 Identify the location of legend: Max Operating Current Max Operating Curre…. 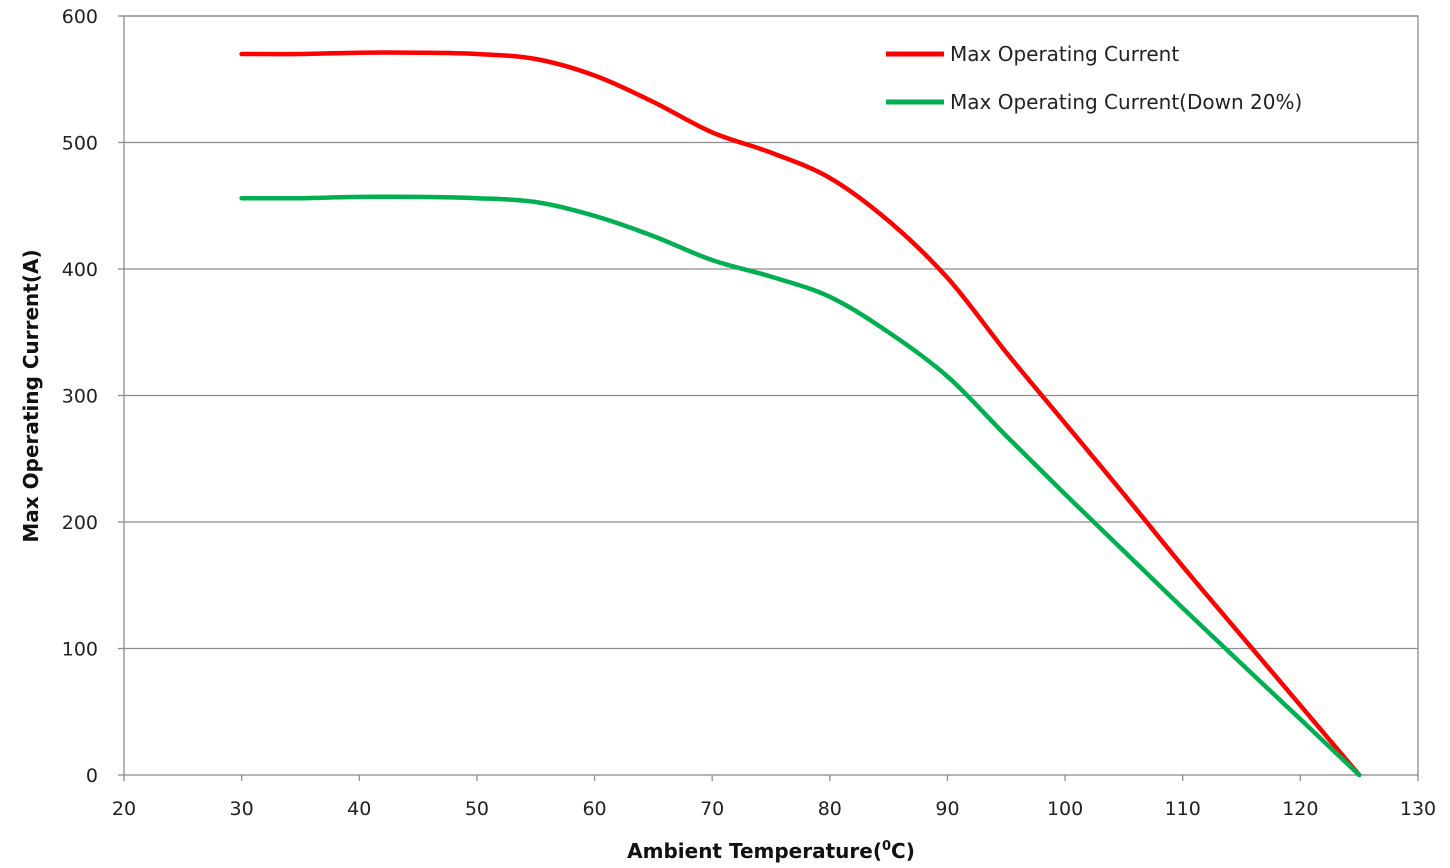
(1094, 78).